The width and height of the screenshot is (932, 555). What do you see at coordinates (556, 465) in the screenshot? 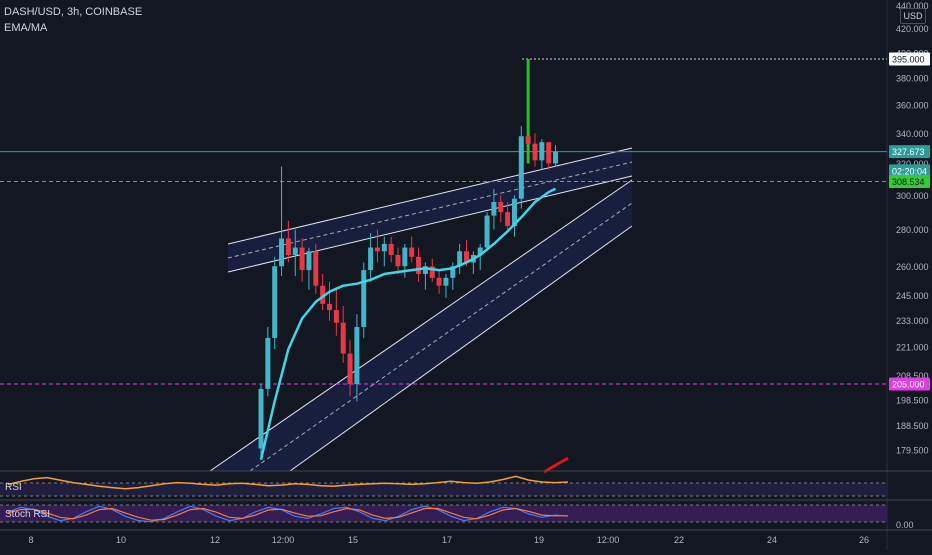
I see `red-arrow-drawing` at bounding box center [556, 465].